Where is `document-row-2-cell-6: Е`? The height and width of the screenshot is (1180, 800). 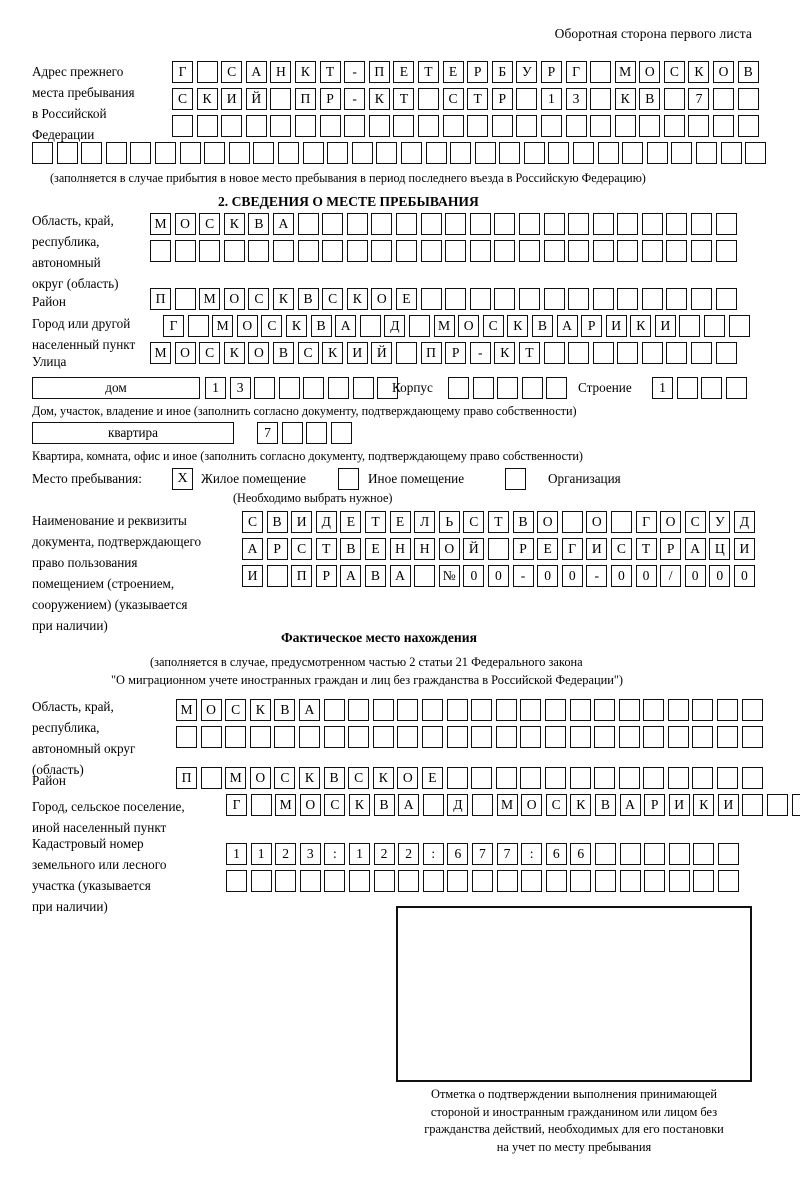 document-row-2-cell-6: Е is located at coordinates (375, 549).